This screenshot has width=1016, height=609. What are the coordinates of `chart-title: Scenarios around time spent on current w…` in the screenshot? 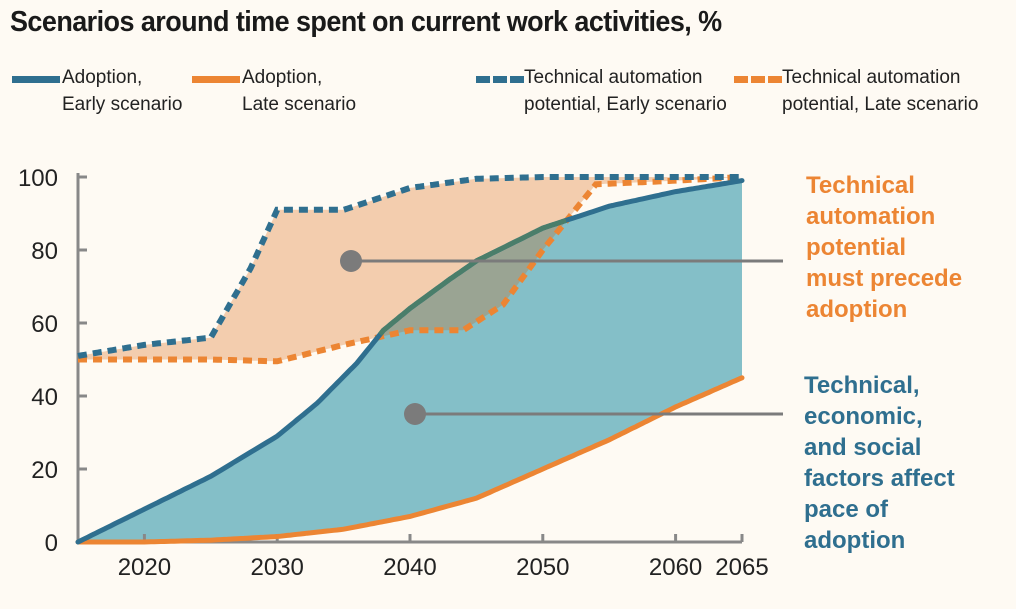 It's located at (366, 22).